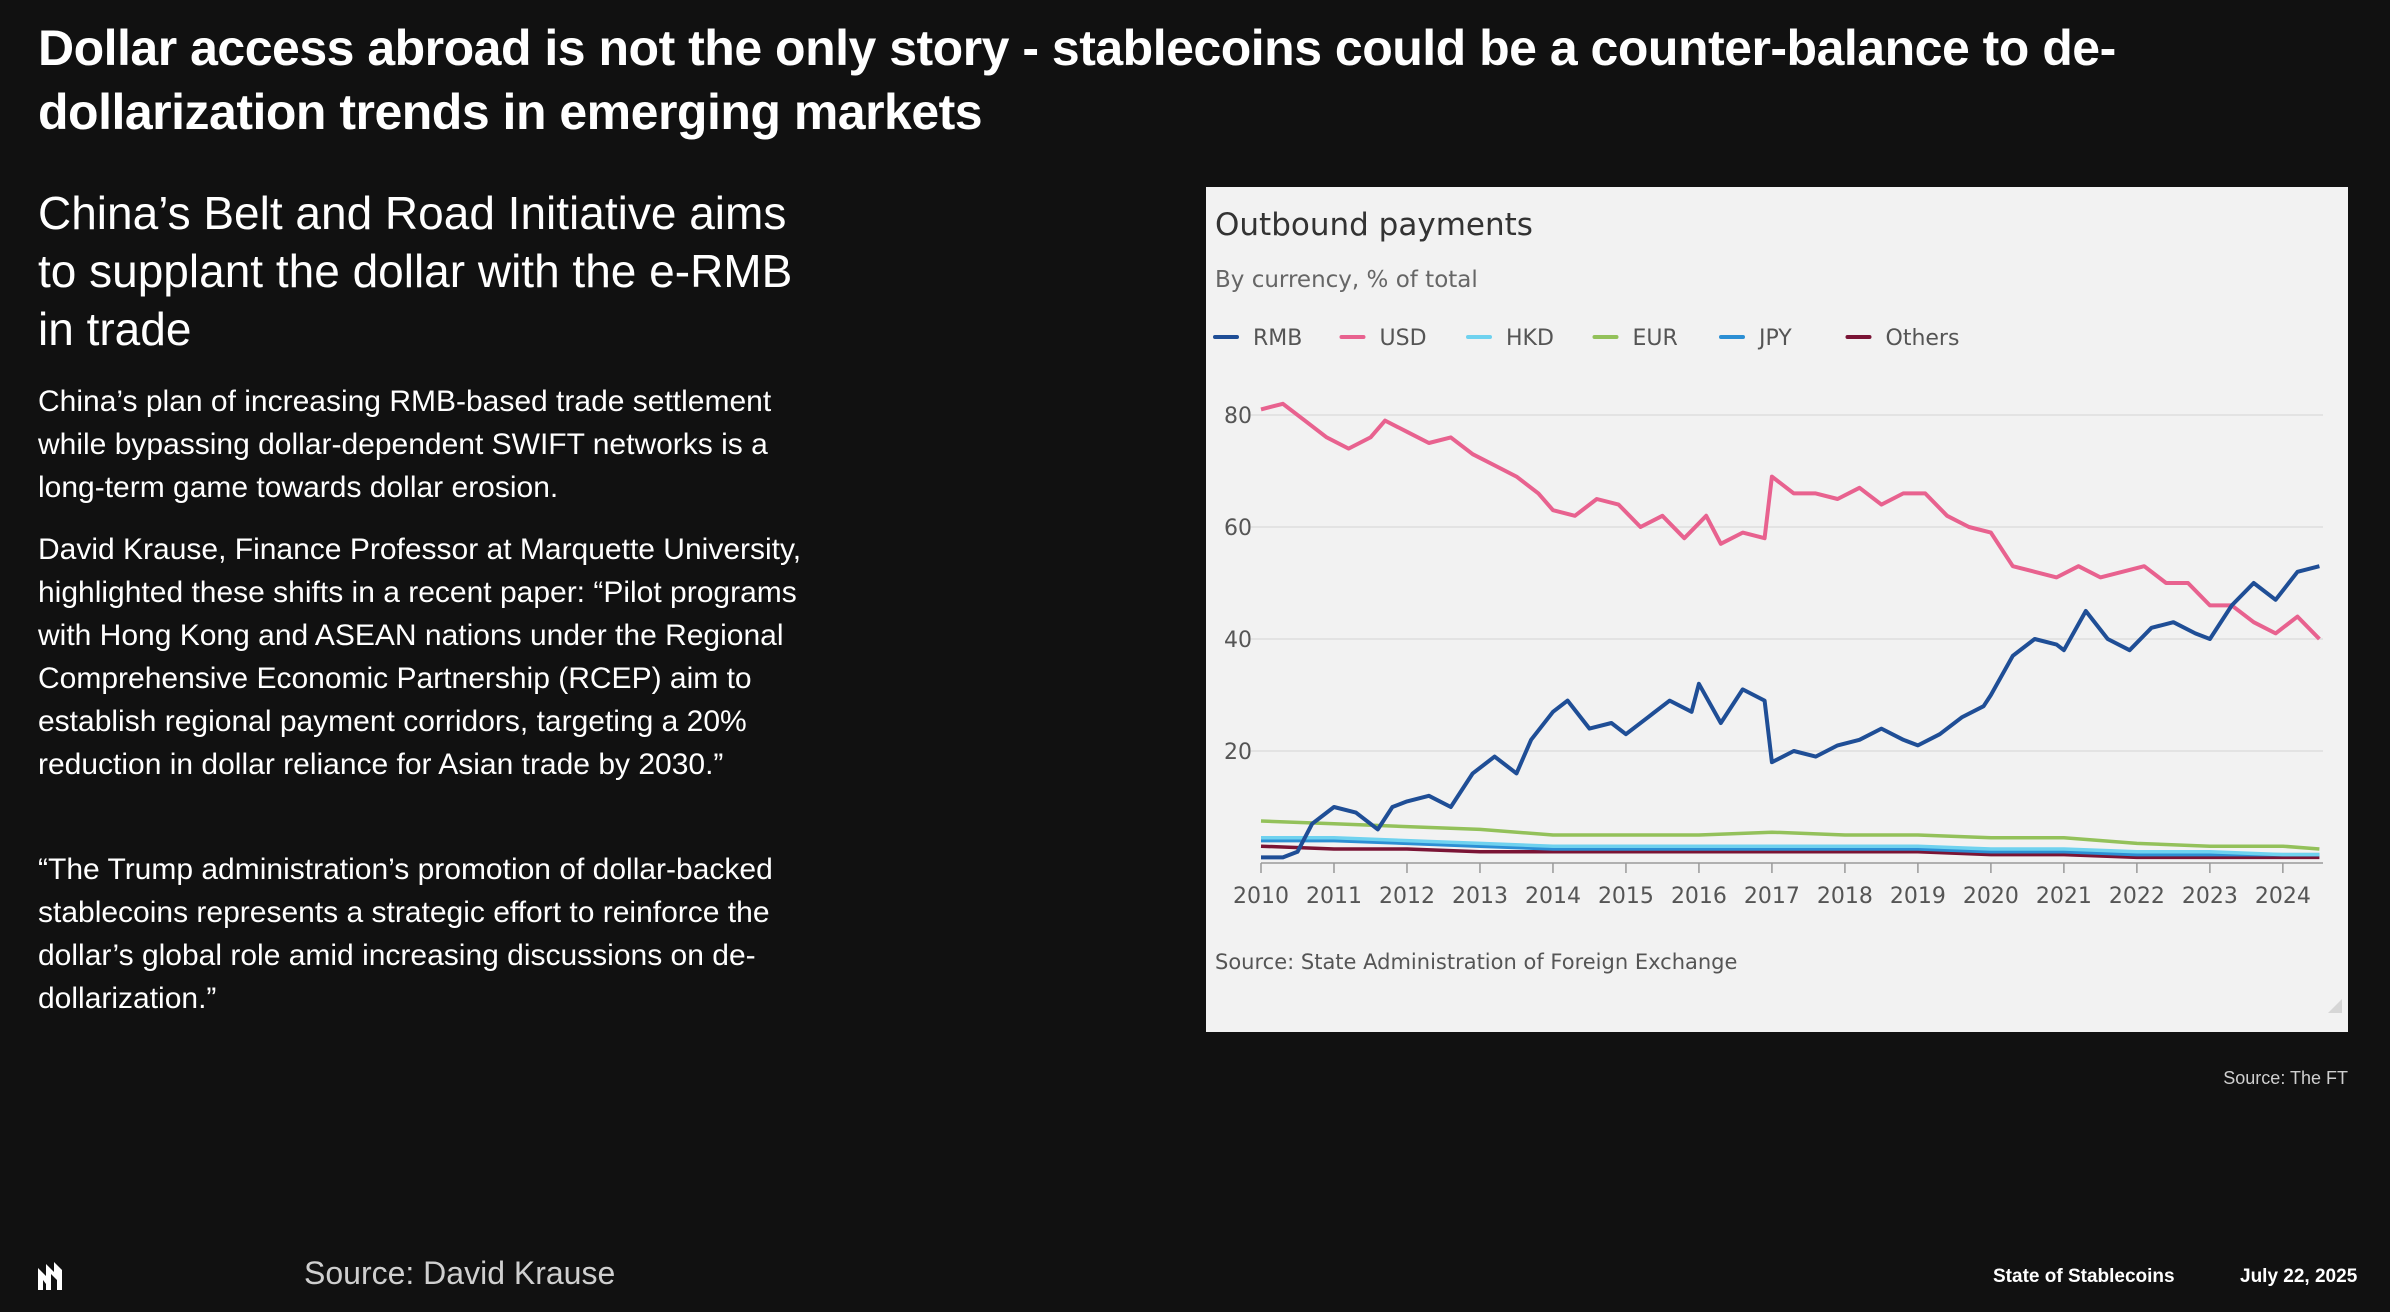  I want to click on legend-label-usd: USD, so click(1403, 338).